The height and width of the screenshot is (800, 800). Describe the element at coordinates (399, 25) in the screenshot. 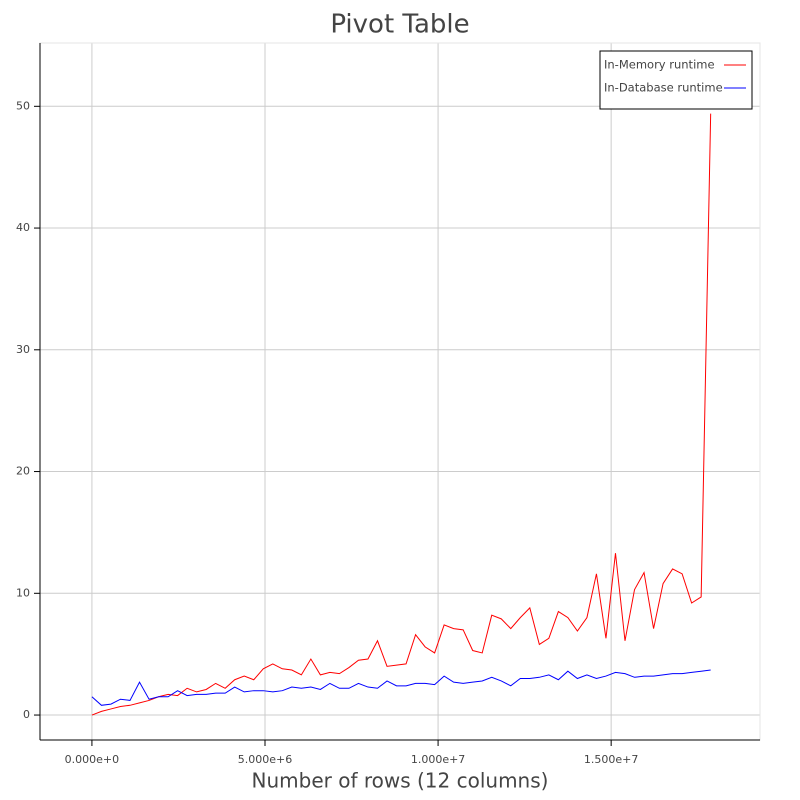

I see `chart-title: Pivot Table` at that location.